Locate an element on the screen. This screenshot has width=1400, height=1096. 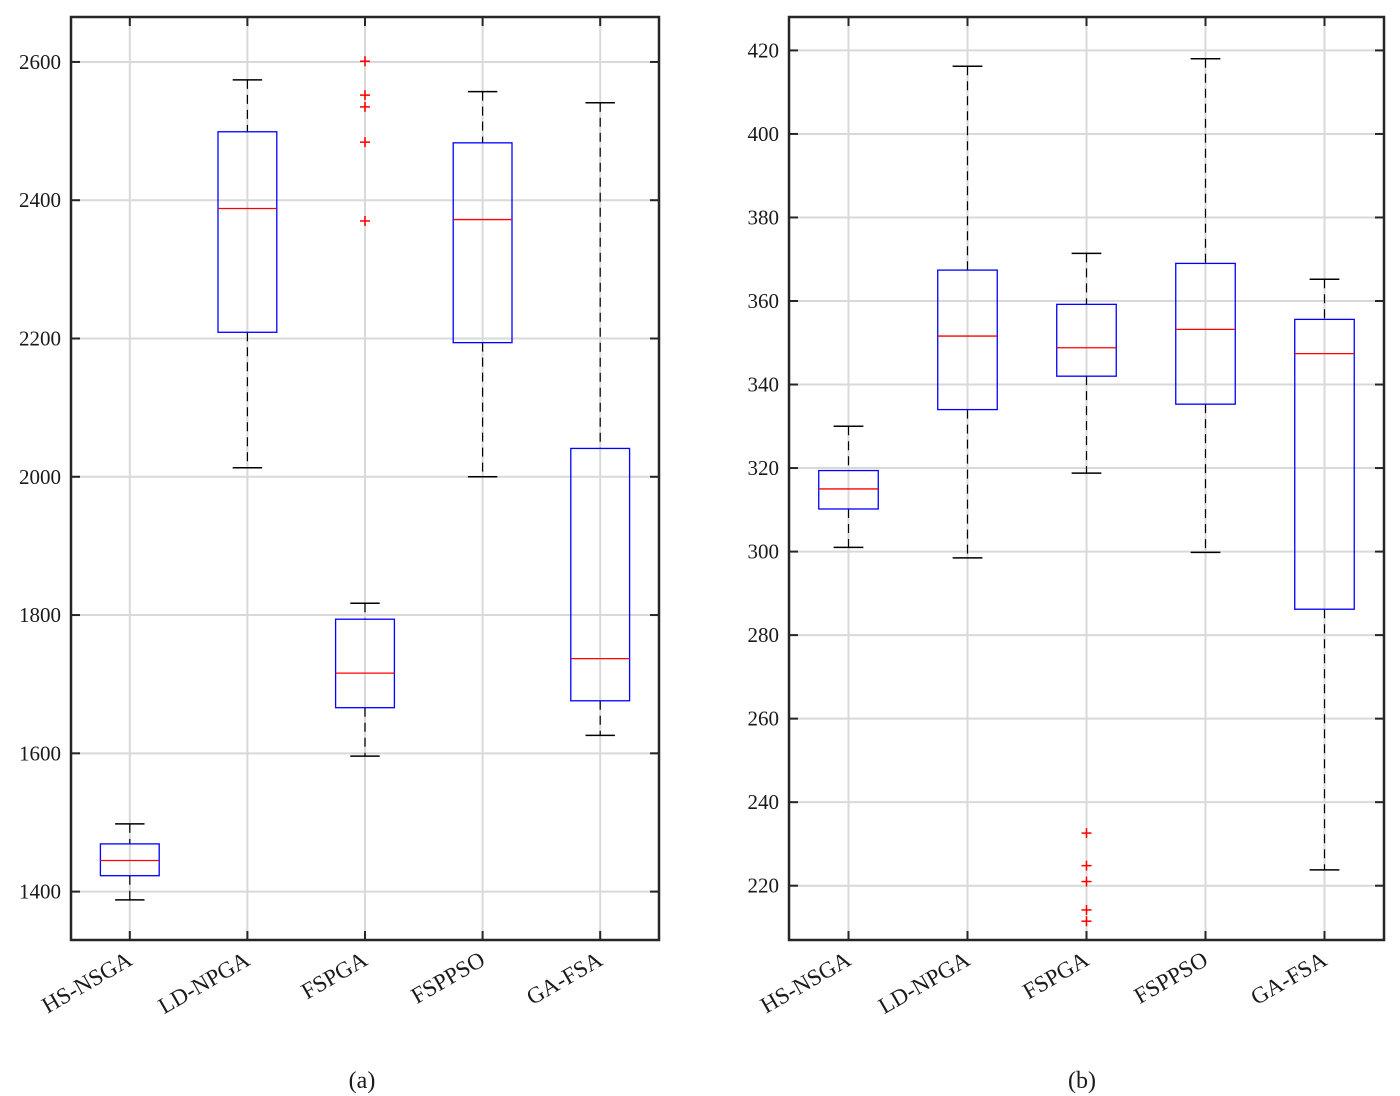
y-tick-label: 420 is located at coordinates (764, 50).